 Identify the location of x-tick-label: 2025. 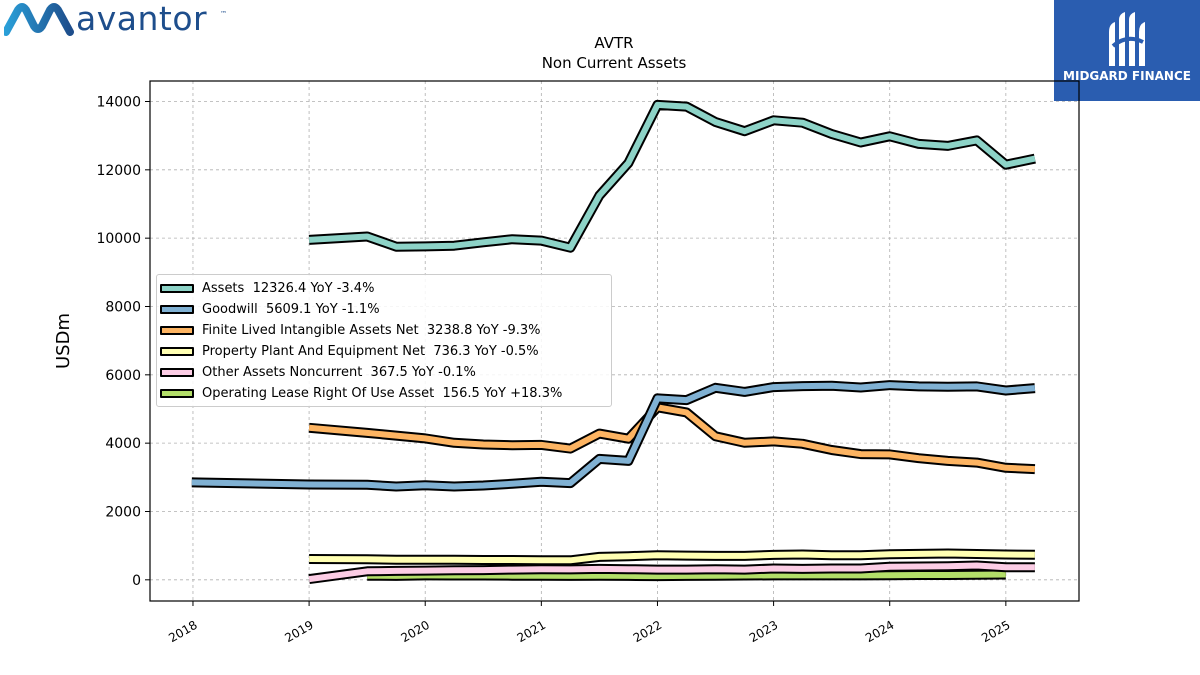
(995, 631).